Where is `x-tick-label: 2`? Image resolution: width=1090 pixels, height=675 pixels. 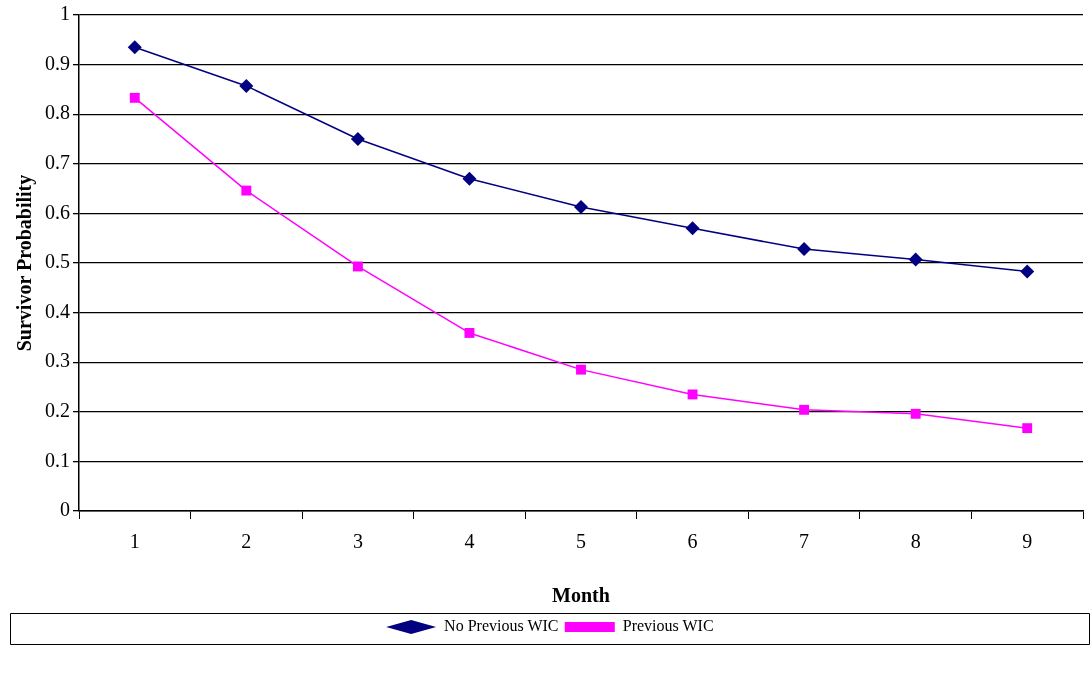 x-tick-label: 2 is located at coordinates (246, 541).